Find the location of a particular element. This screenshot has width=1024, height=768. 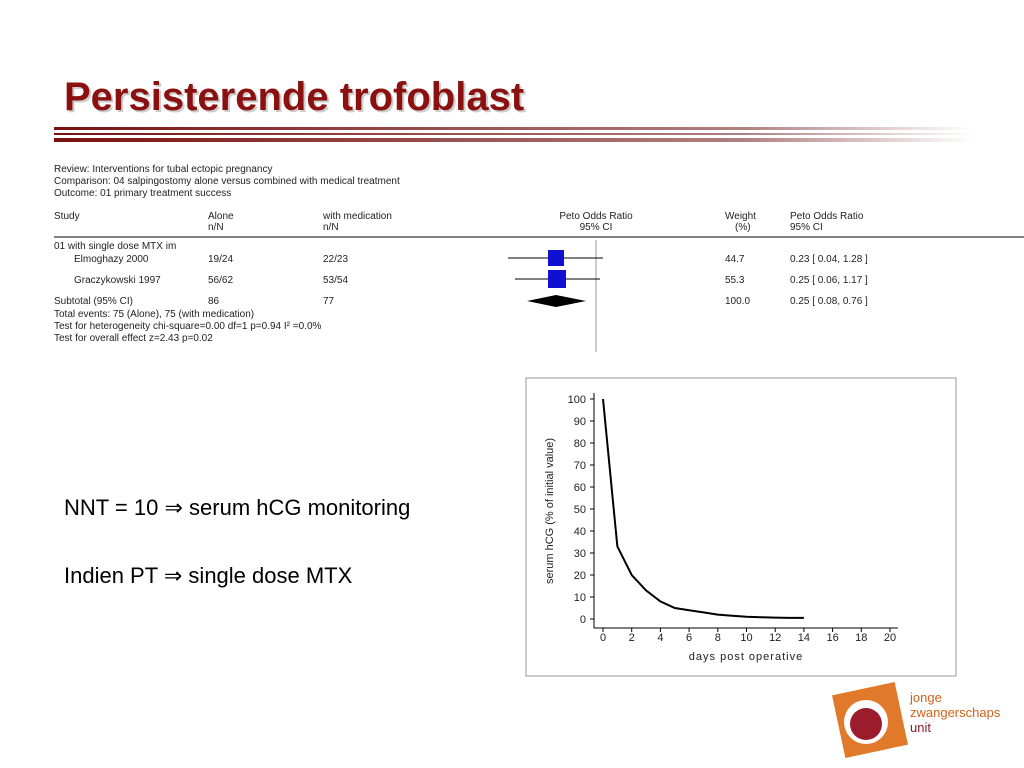

y-tick-label: 0 is located at coordinates (583, 620).